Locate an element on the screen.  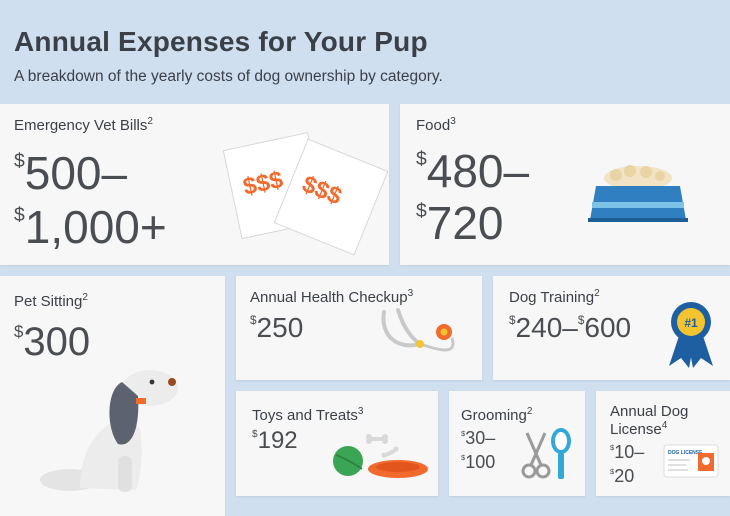
card-amount-line1: $500– is located at coordinates (71, 173).